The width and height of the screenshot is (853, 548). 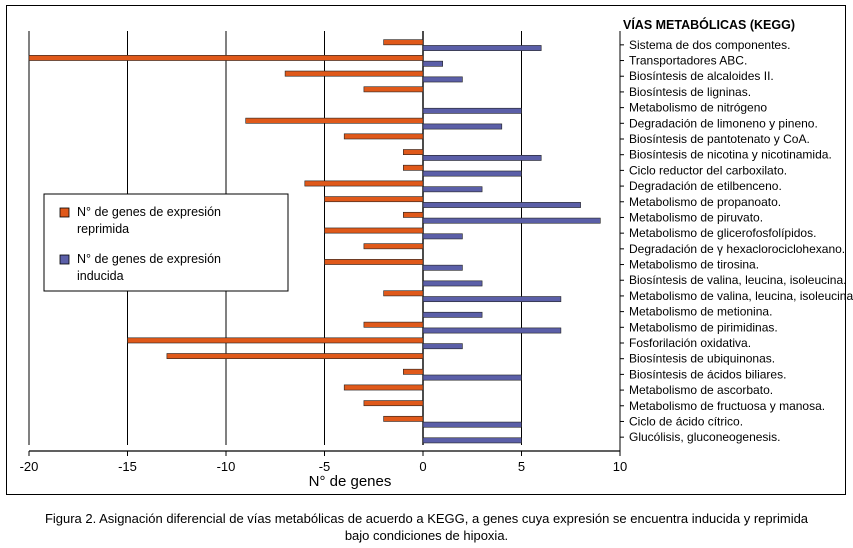 I want to click on x-tick-label: 10, so click(x=620, y=466).